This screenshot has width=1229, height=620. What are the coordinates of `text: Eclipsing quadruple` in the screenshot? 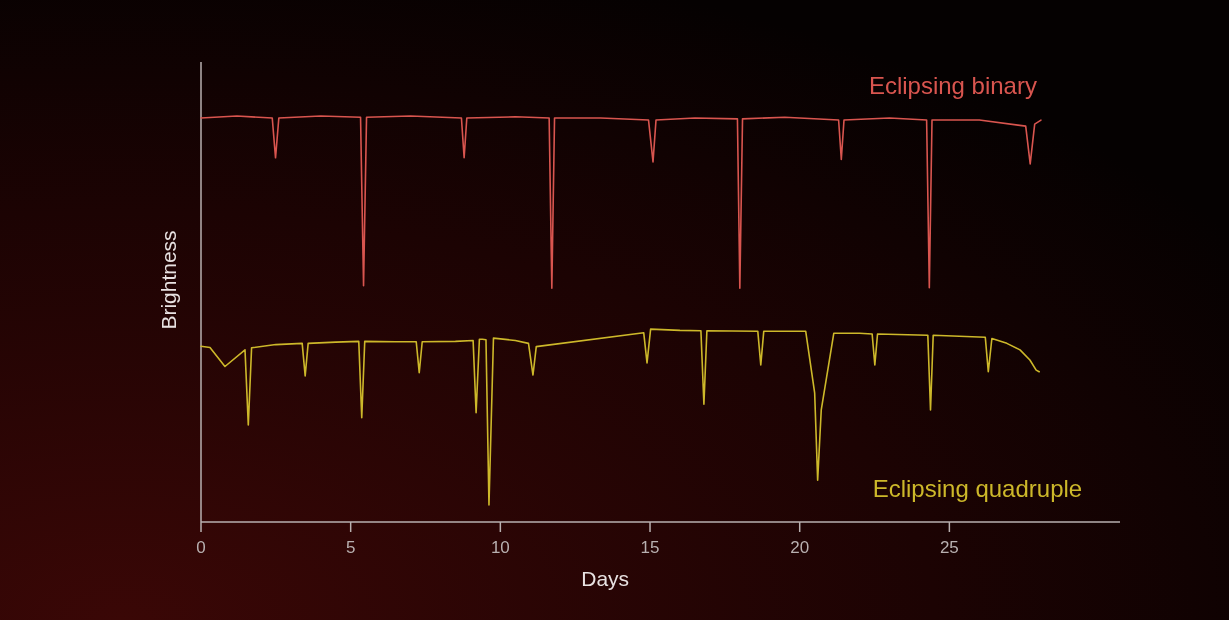 It's located at (977, 488).